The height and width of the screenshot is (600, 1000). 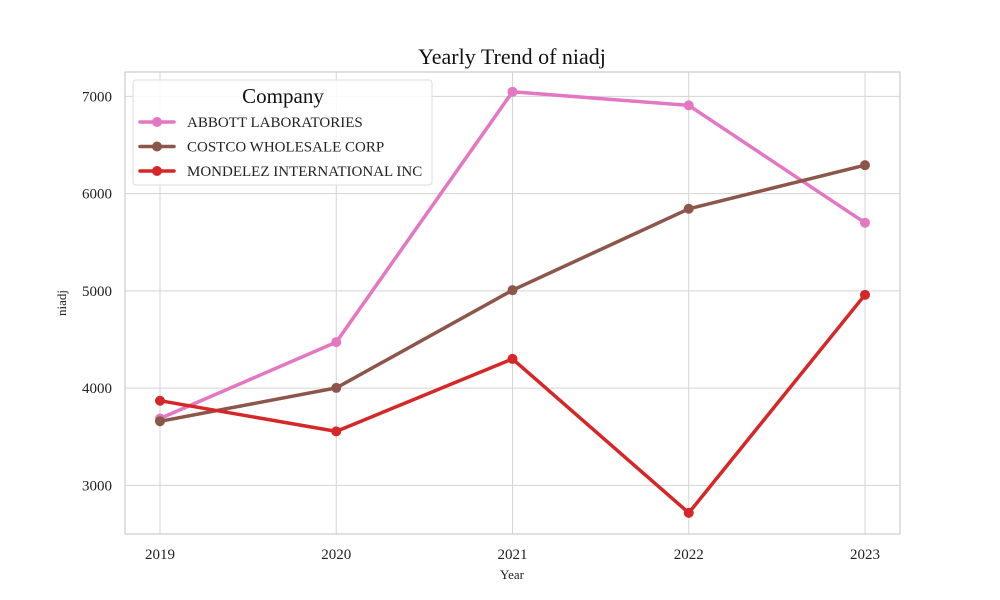 What do you see at coordinates (865, 555) in the screenshot?
I see `x-tick-label: 2023` at bounding box center [865, 555].